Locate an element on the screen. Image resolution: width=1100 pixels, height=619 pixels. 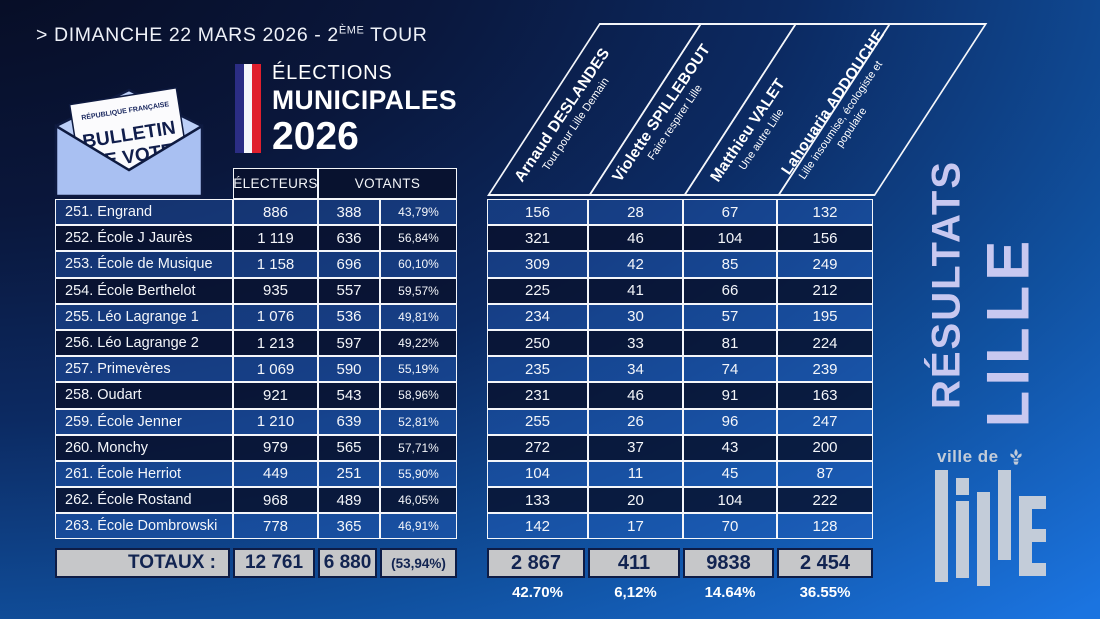
station-name-cell: 263. École Dombrowski is located at coordinates (144, 526).